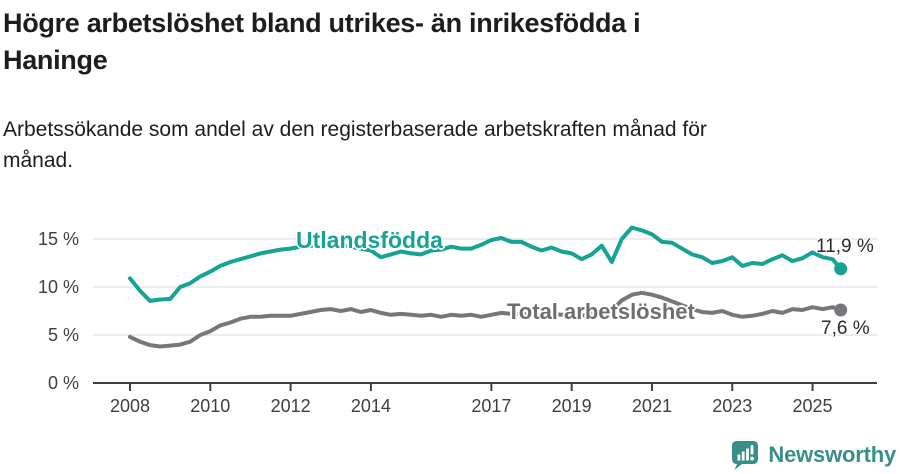 Image resolution: width=900 pixels, height=474 pixels. Describe the element at coordinates (291, 406) in the screenshot. I see `x-tick-label: 2012` at that location.